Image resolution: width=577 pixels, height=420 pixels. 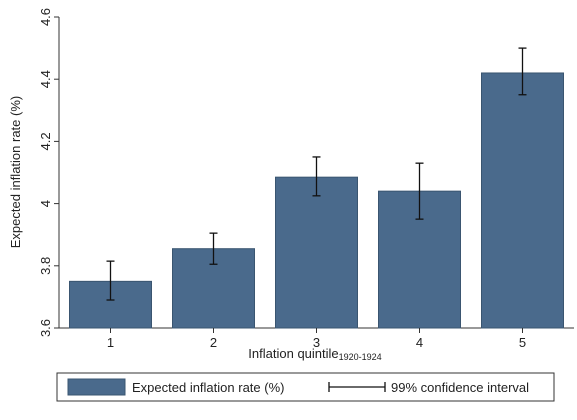 What do you see at coordinates (213, 342) in the screenshot?
I see `x-tick-label: 2` at bounding box center [213, 342].